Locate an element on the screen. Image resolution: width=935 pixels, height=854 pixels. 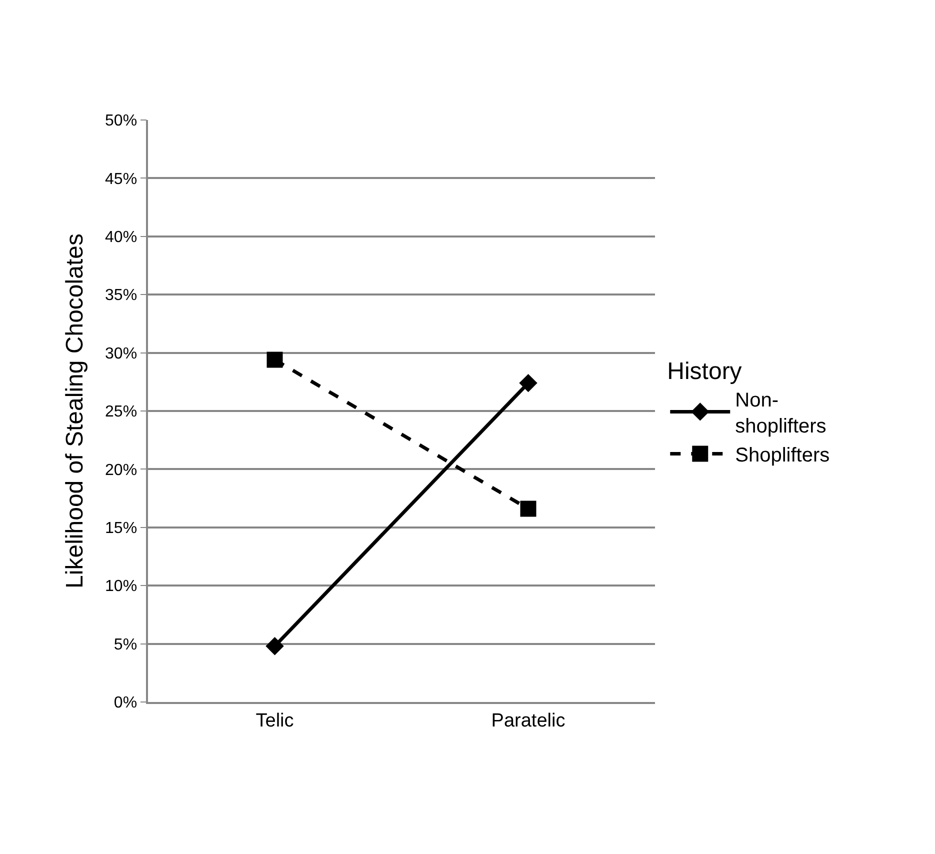
y-tick-label: 0% is located at coordinates (126, 703).